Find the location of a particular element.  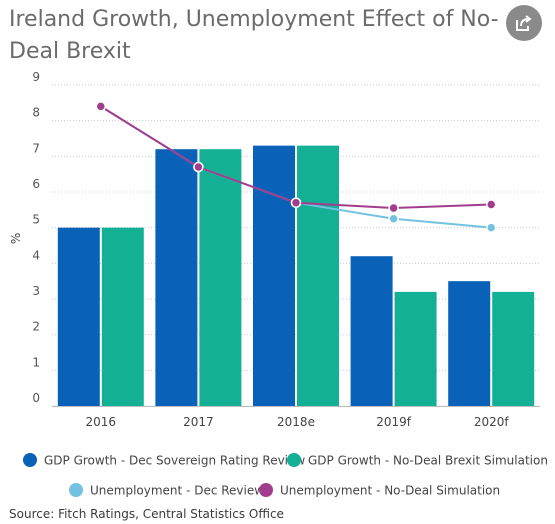

share-icon is located at coordinates (524, 23).